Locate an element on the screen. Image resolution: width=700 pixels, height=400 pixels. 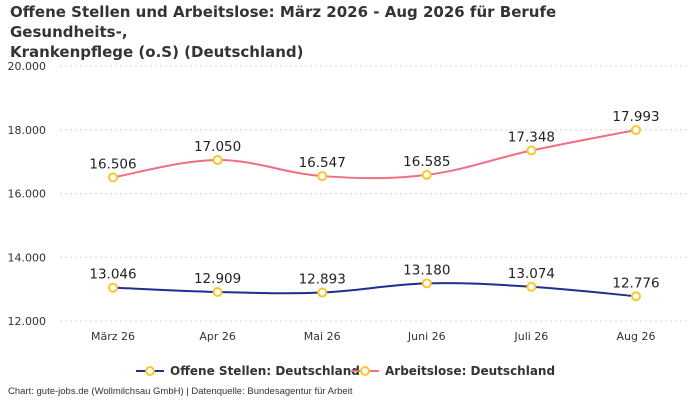
data-label: 13.074 is located at coordinates (531, 274).